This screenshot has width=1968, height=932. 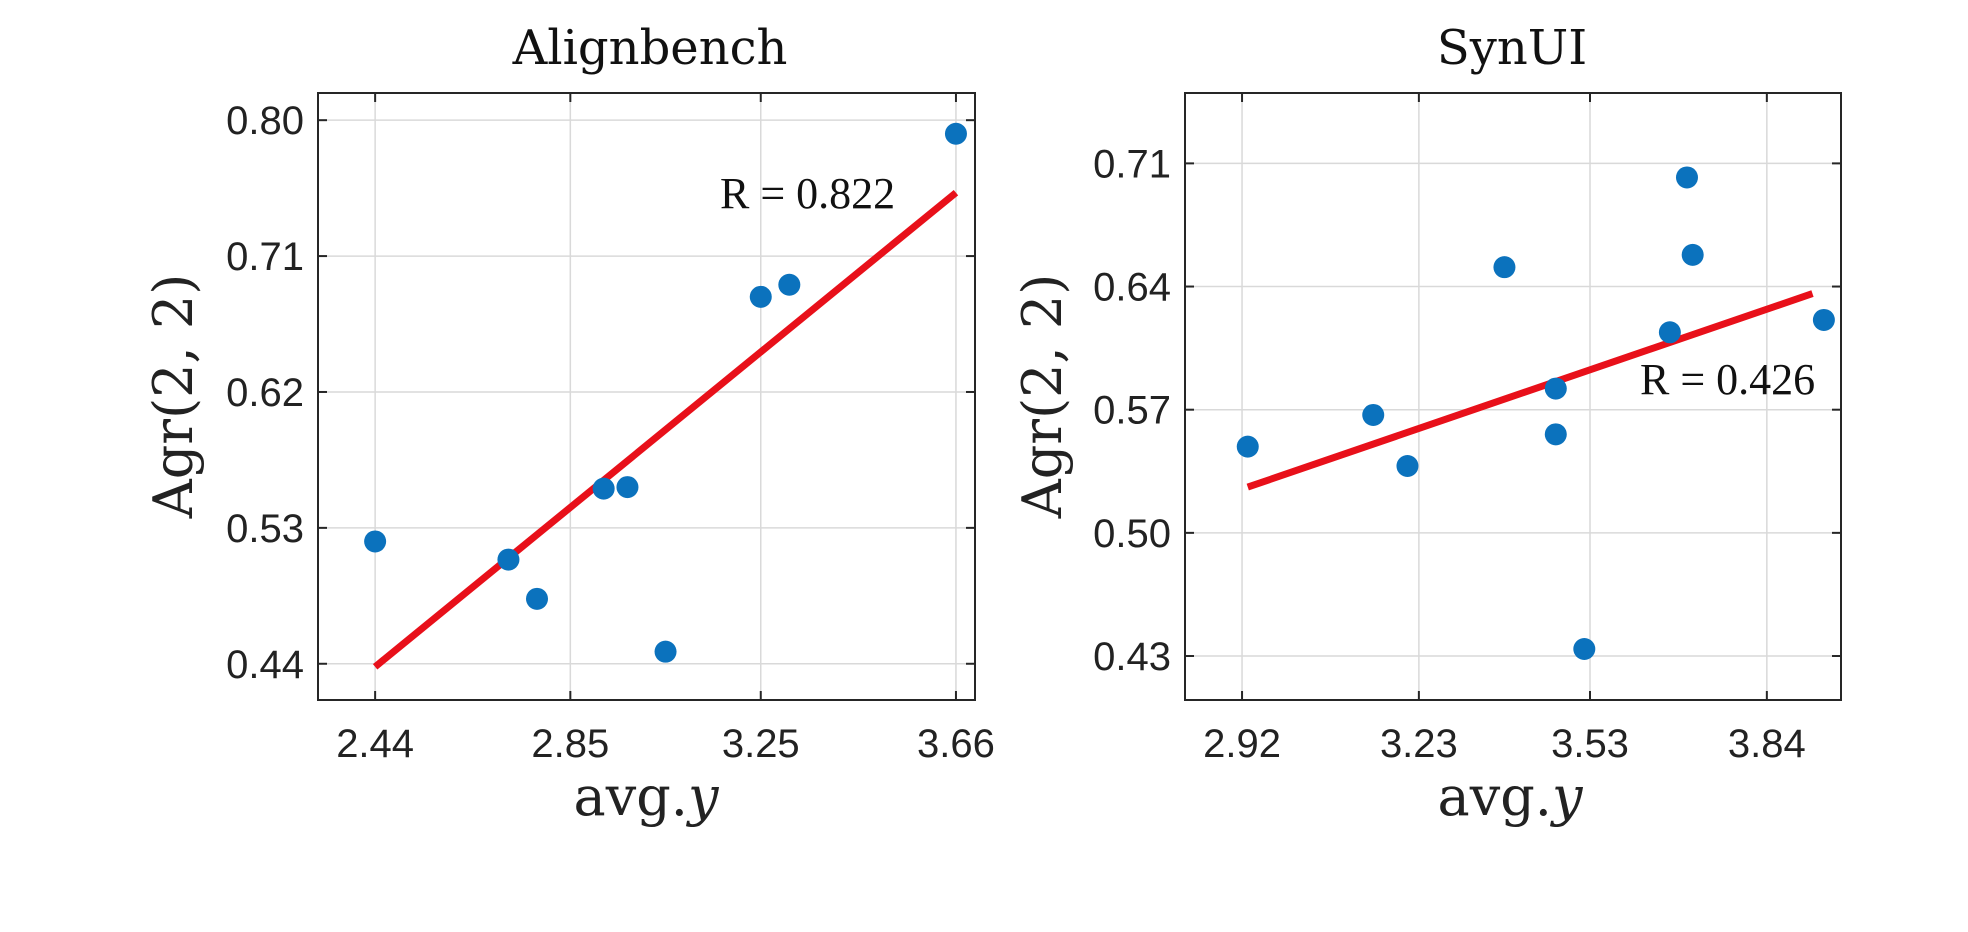 I want to click on y-tick-label: 0.64, so click(x=1132, y=288).